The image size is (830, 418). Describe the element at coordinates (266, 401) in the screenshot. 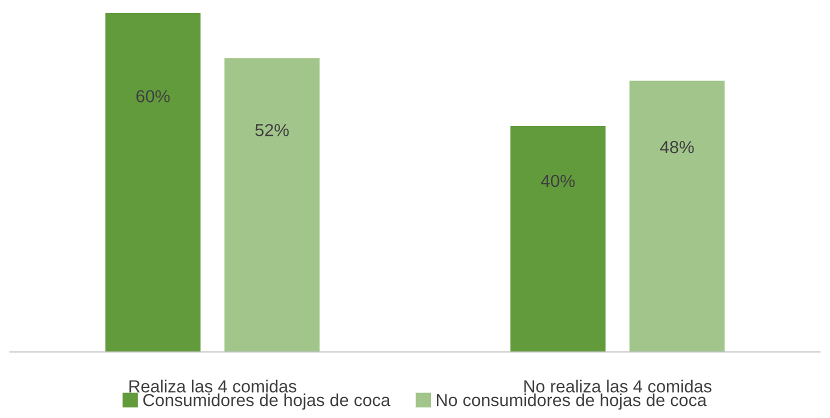

I see `legend-label: Consumidores de hojas de coca` at that location.